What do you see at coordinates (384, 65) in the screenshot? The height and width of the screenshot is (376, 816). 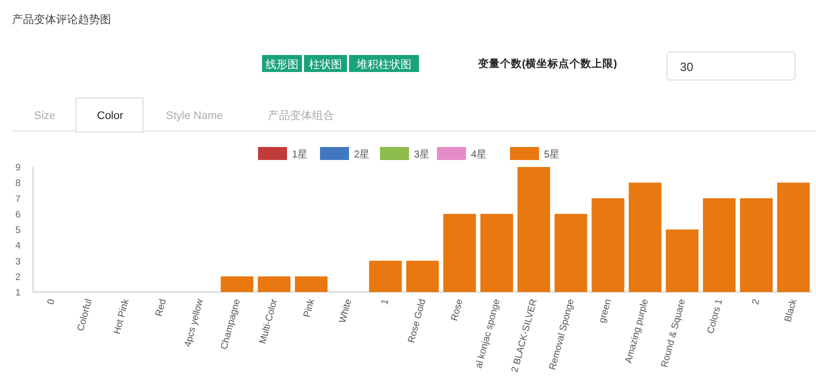 I see `text: 堆积柱状图` at bounding box center [384, 65].